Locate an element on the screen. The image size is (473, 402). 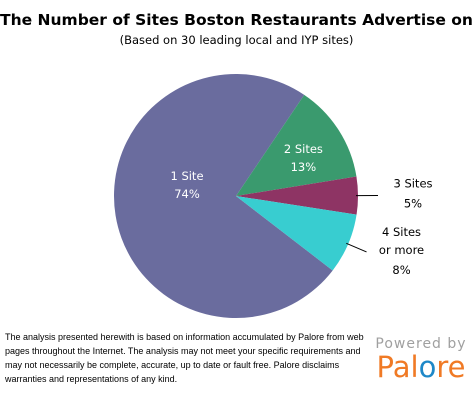
powered-by-label: Powered by is located at coordinates (421, 344).